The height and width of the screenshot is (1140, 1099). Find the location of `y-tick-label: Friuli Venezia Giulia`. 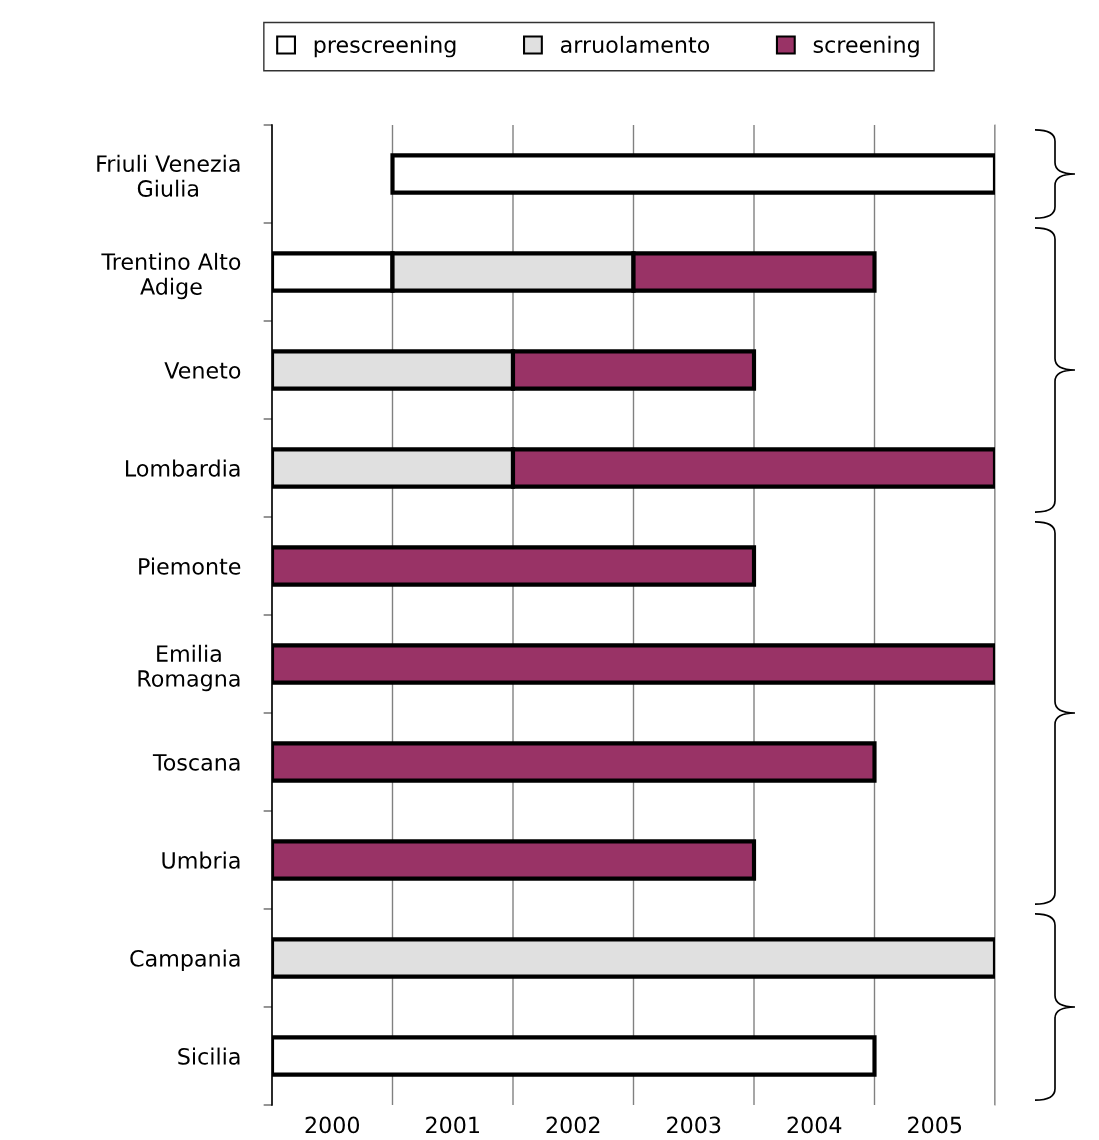

y-tick-label: Friuli Venezia Giulia is located at coordinates (168, 175).